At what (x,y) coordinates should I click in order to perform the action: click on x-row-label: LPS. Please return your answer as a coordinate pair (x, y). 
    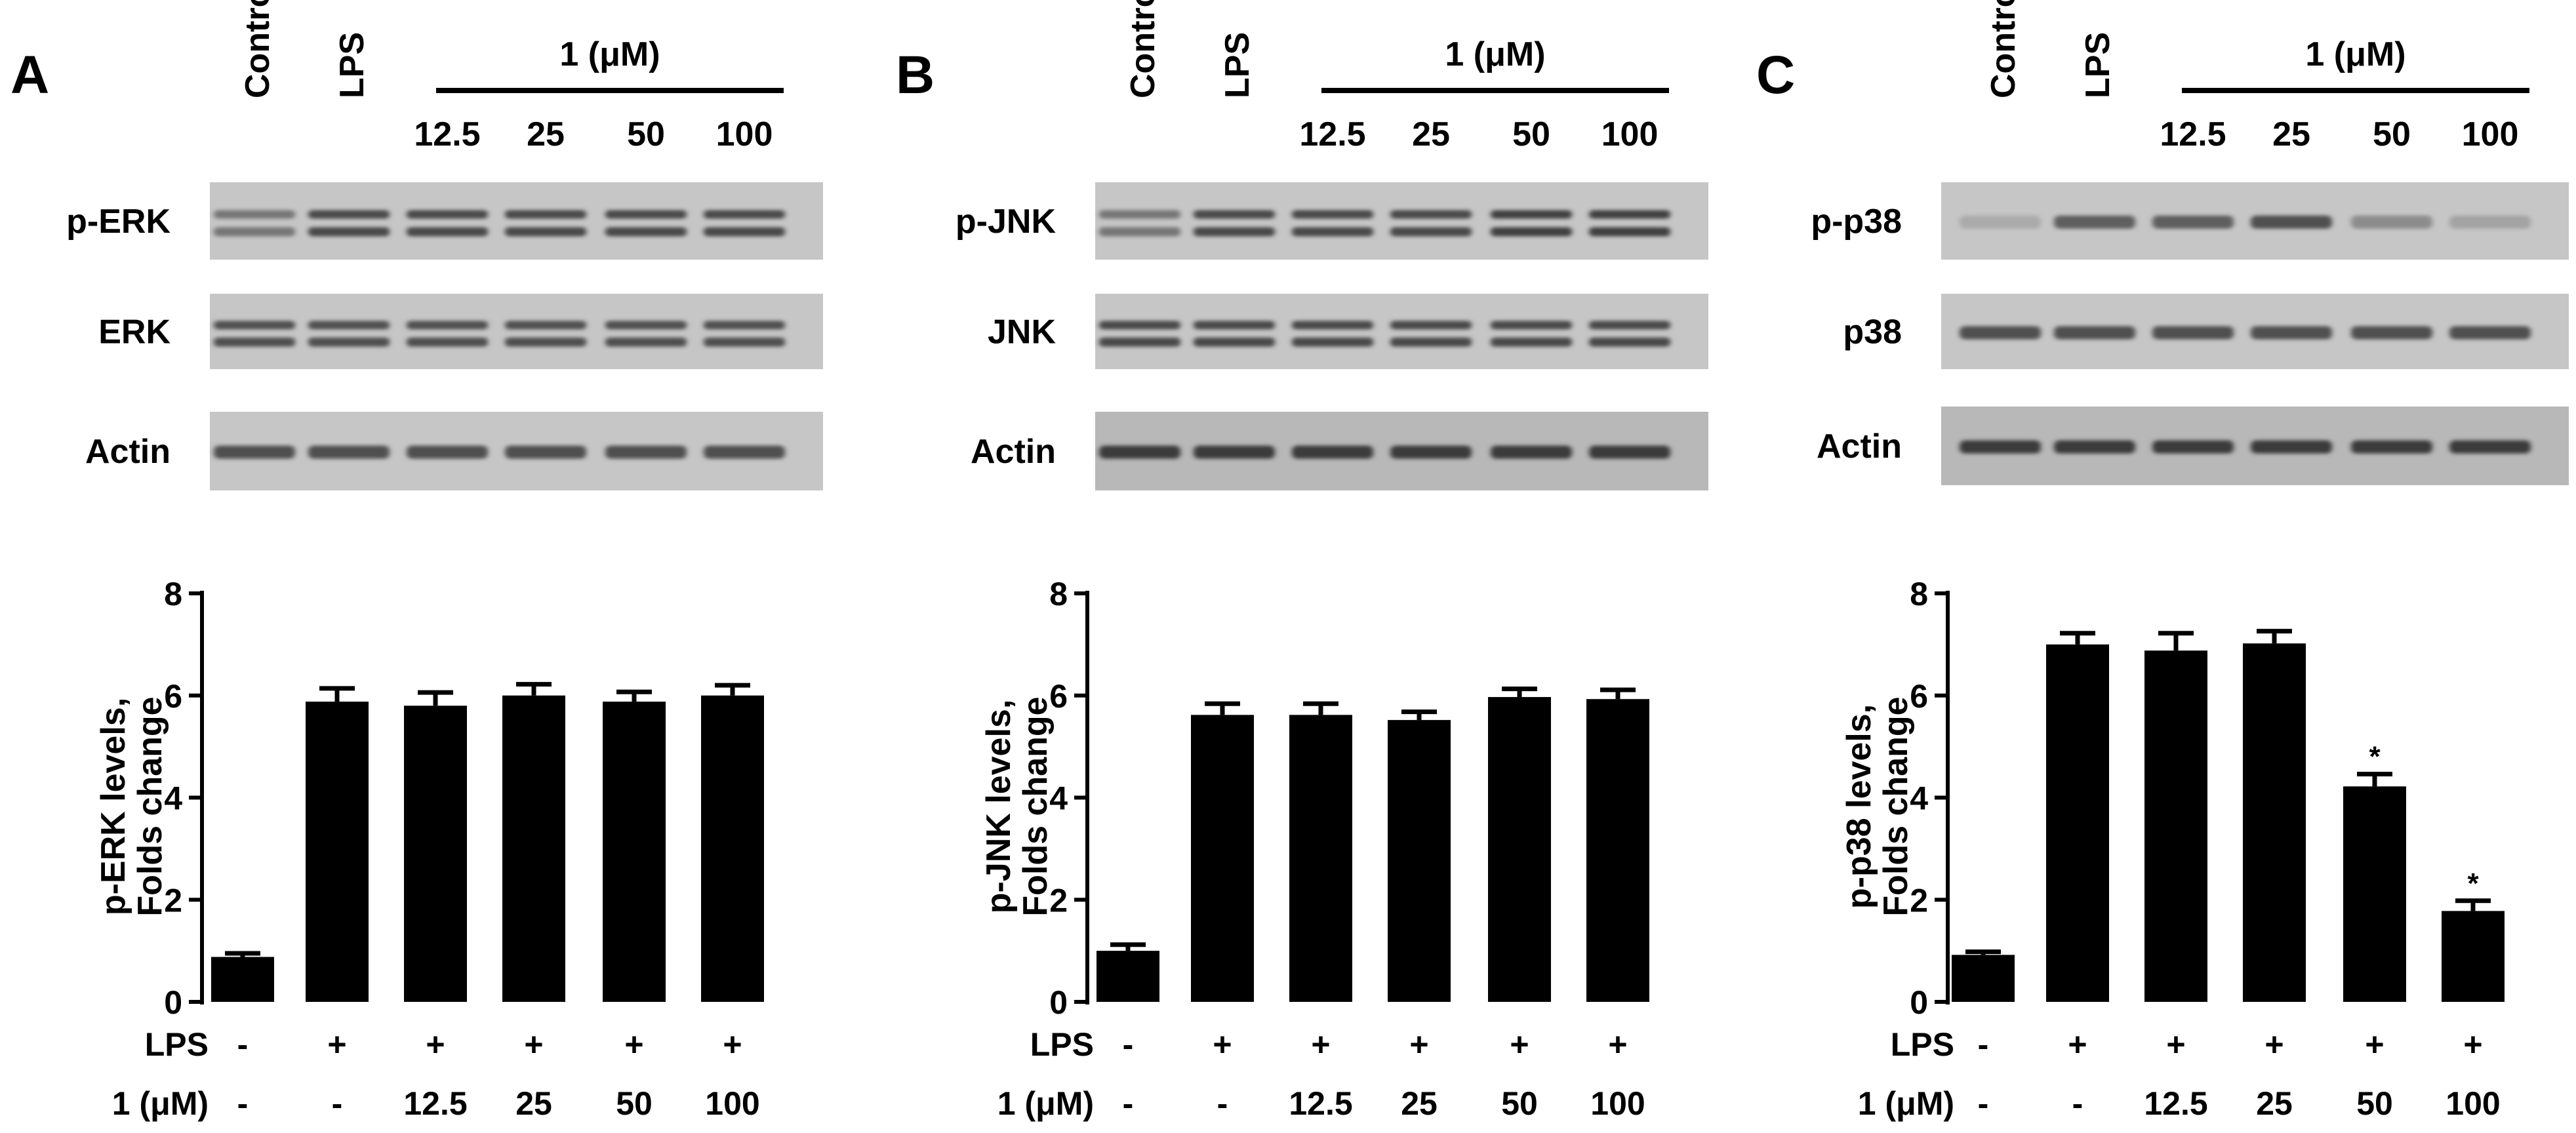
    Looking at the image, I should click on (1062, 1044).